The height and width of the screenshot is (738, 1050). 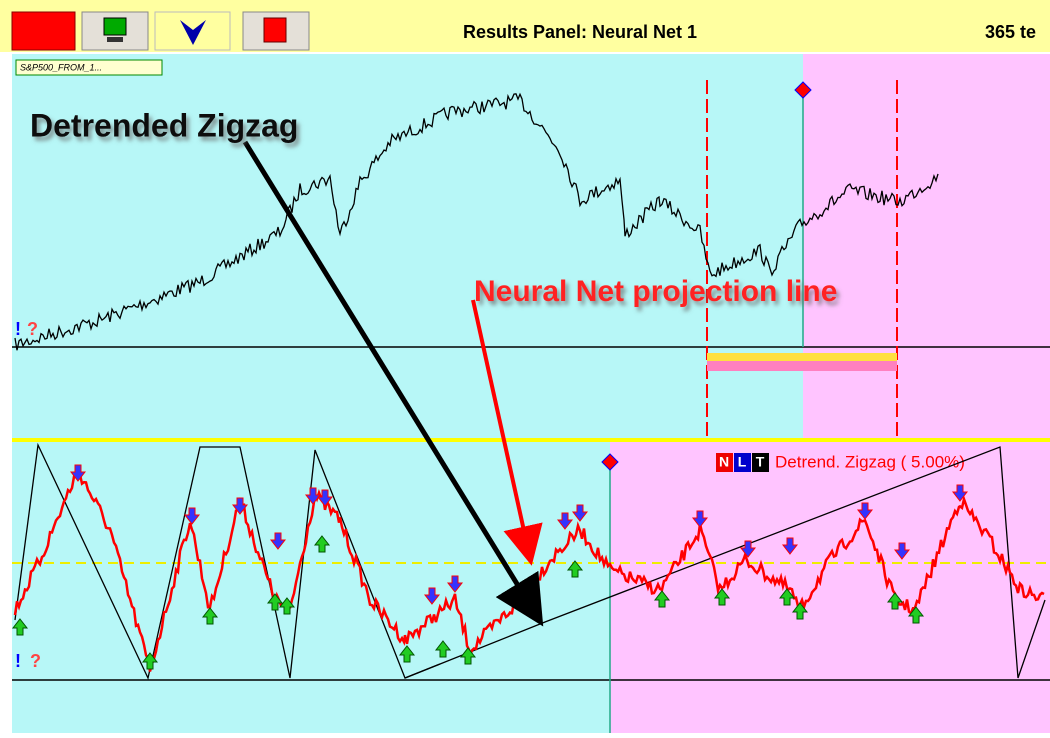 I want to click on color-button, so click(x=43, y=31).